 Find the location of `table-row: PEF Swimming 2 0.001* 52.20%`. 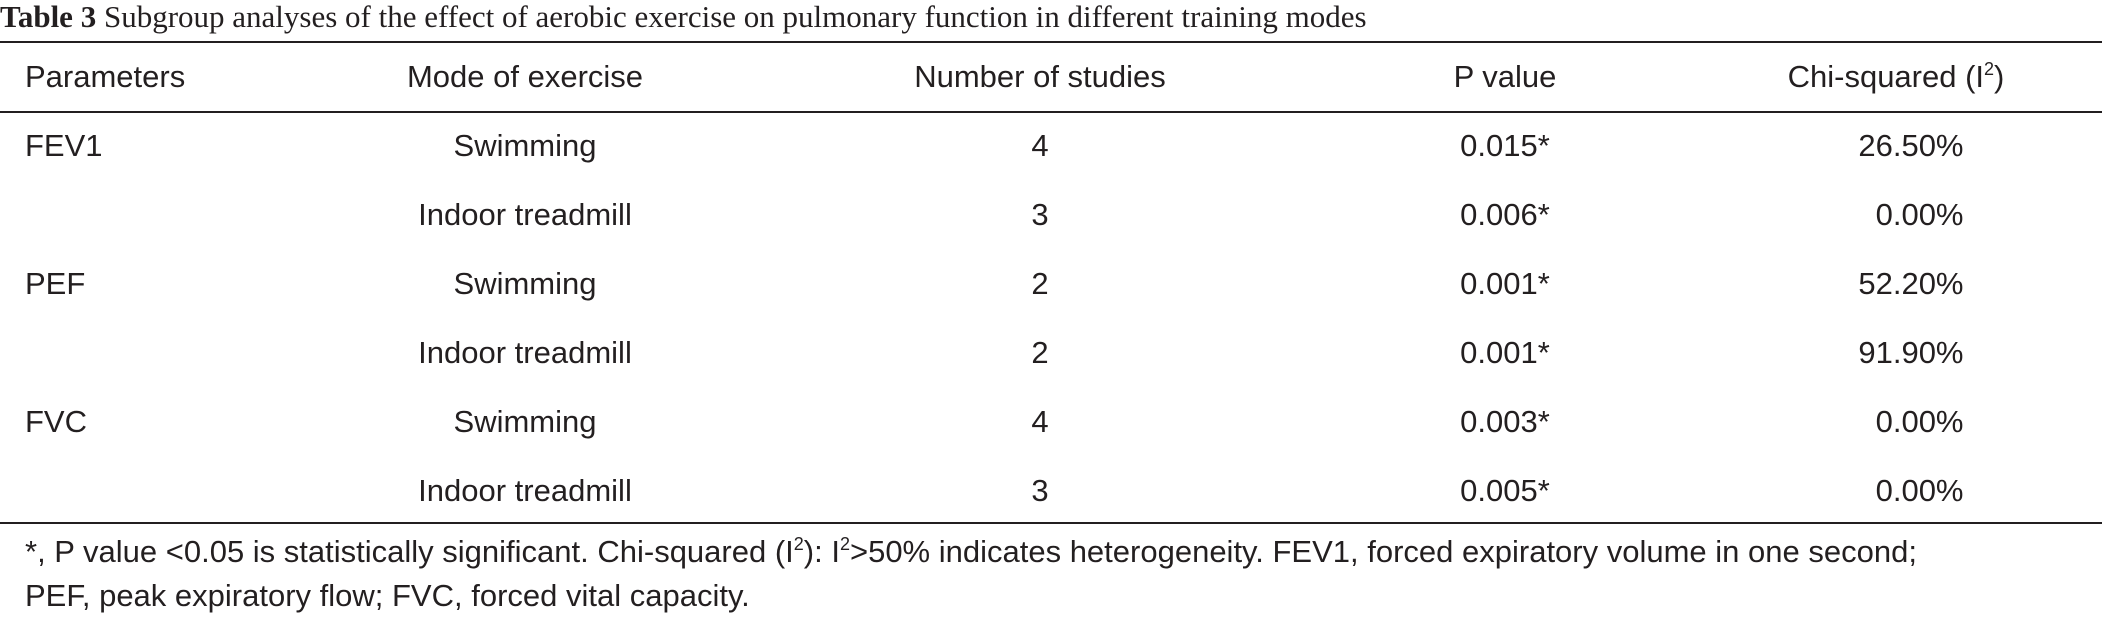

table-row: PEF Swimming 2 0.001* 52.20% is located at coordinates (1051, 283).